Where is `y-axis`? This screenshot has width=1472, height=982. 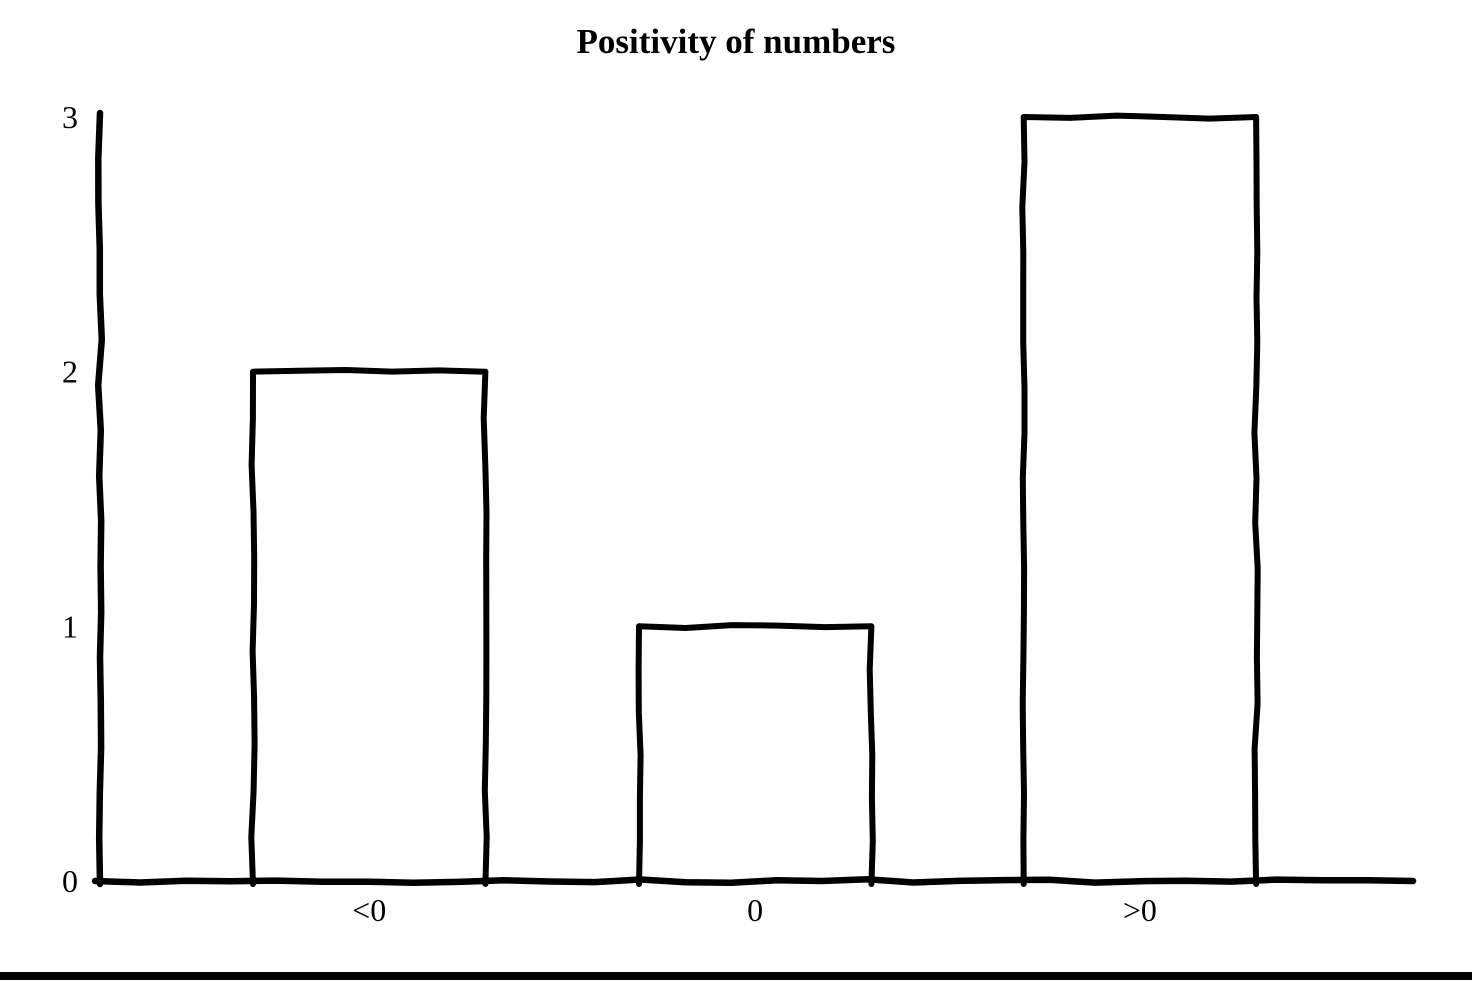 y-axis is located at coordinates (100, 498).